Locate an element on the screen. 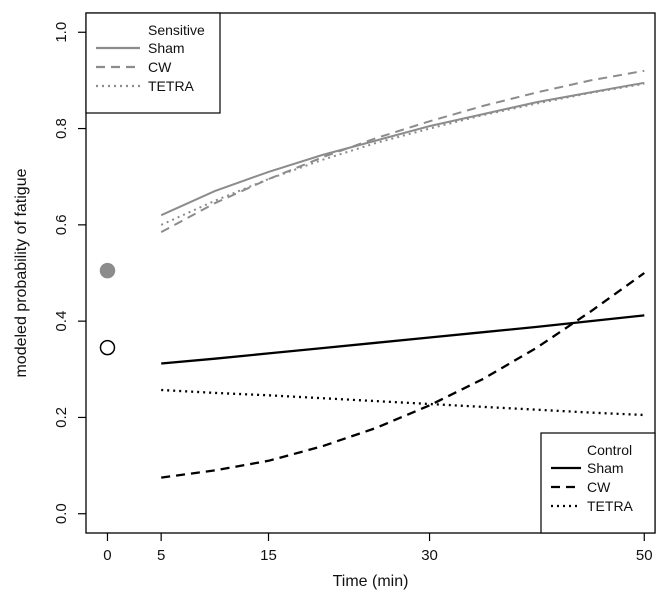  y-tick-label: 0.6 is located at coordinates (61, 224).